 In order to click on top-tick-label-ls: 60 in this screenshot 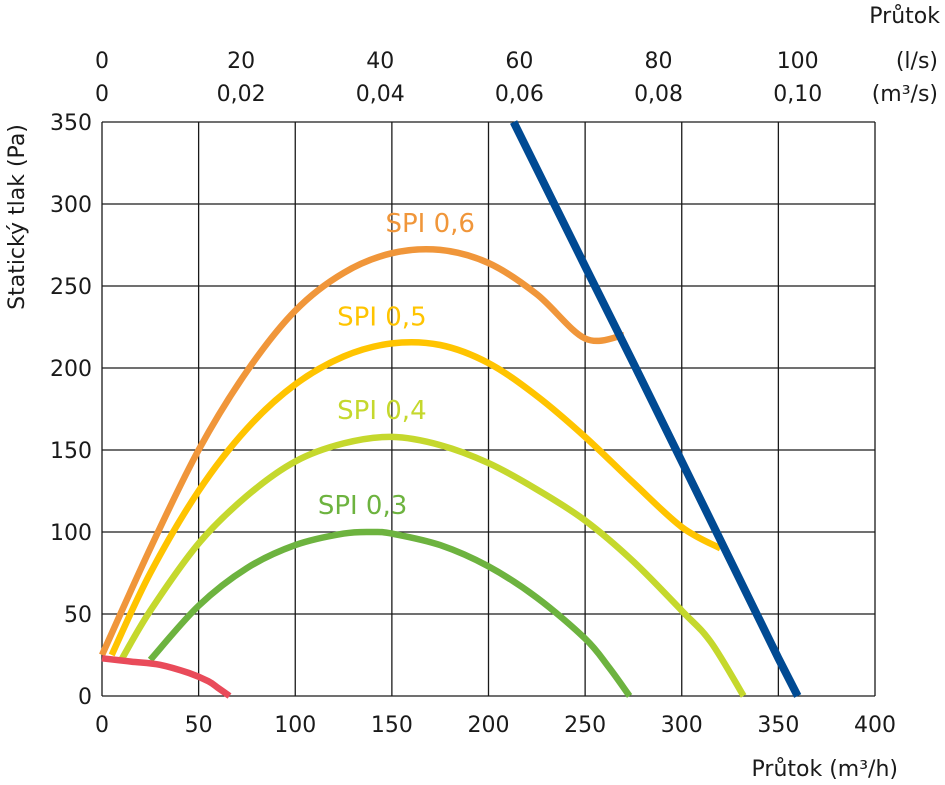, I will do `click(519, 61)`.